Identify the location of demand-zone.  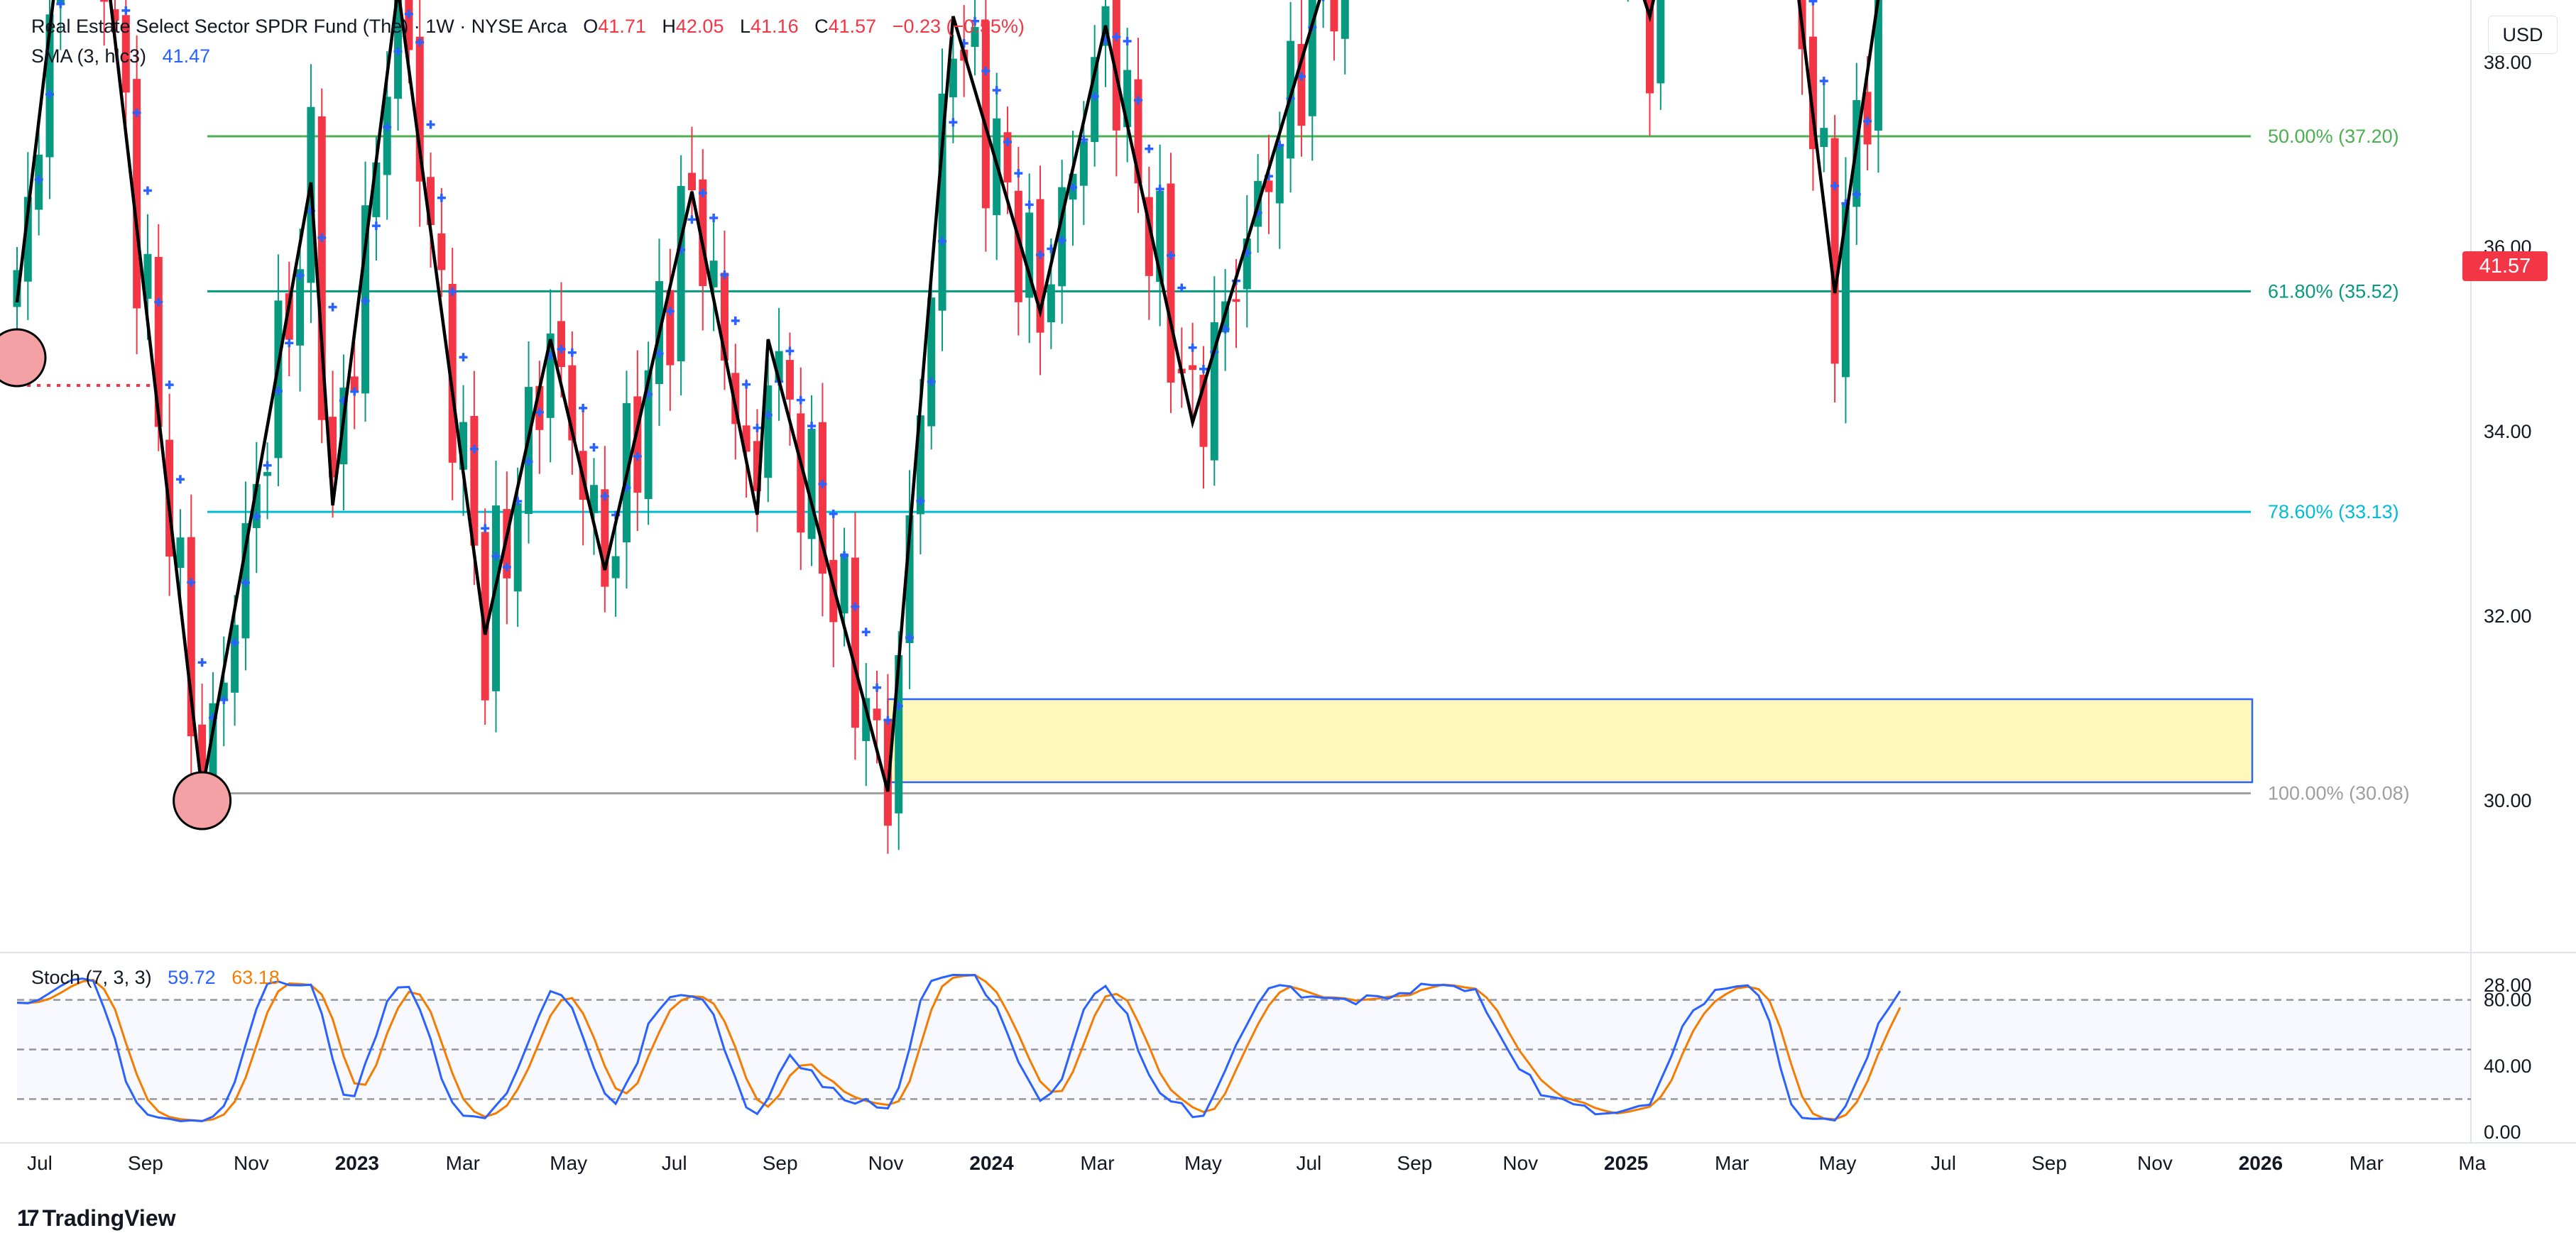
(1570, 741).